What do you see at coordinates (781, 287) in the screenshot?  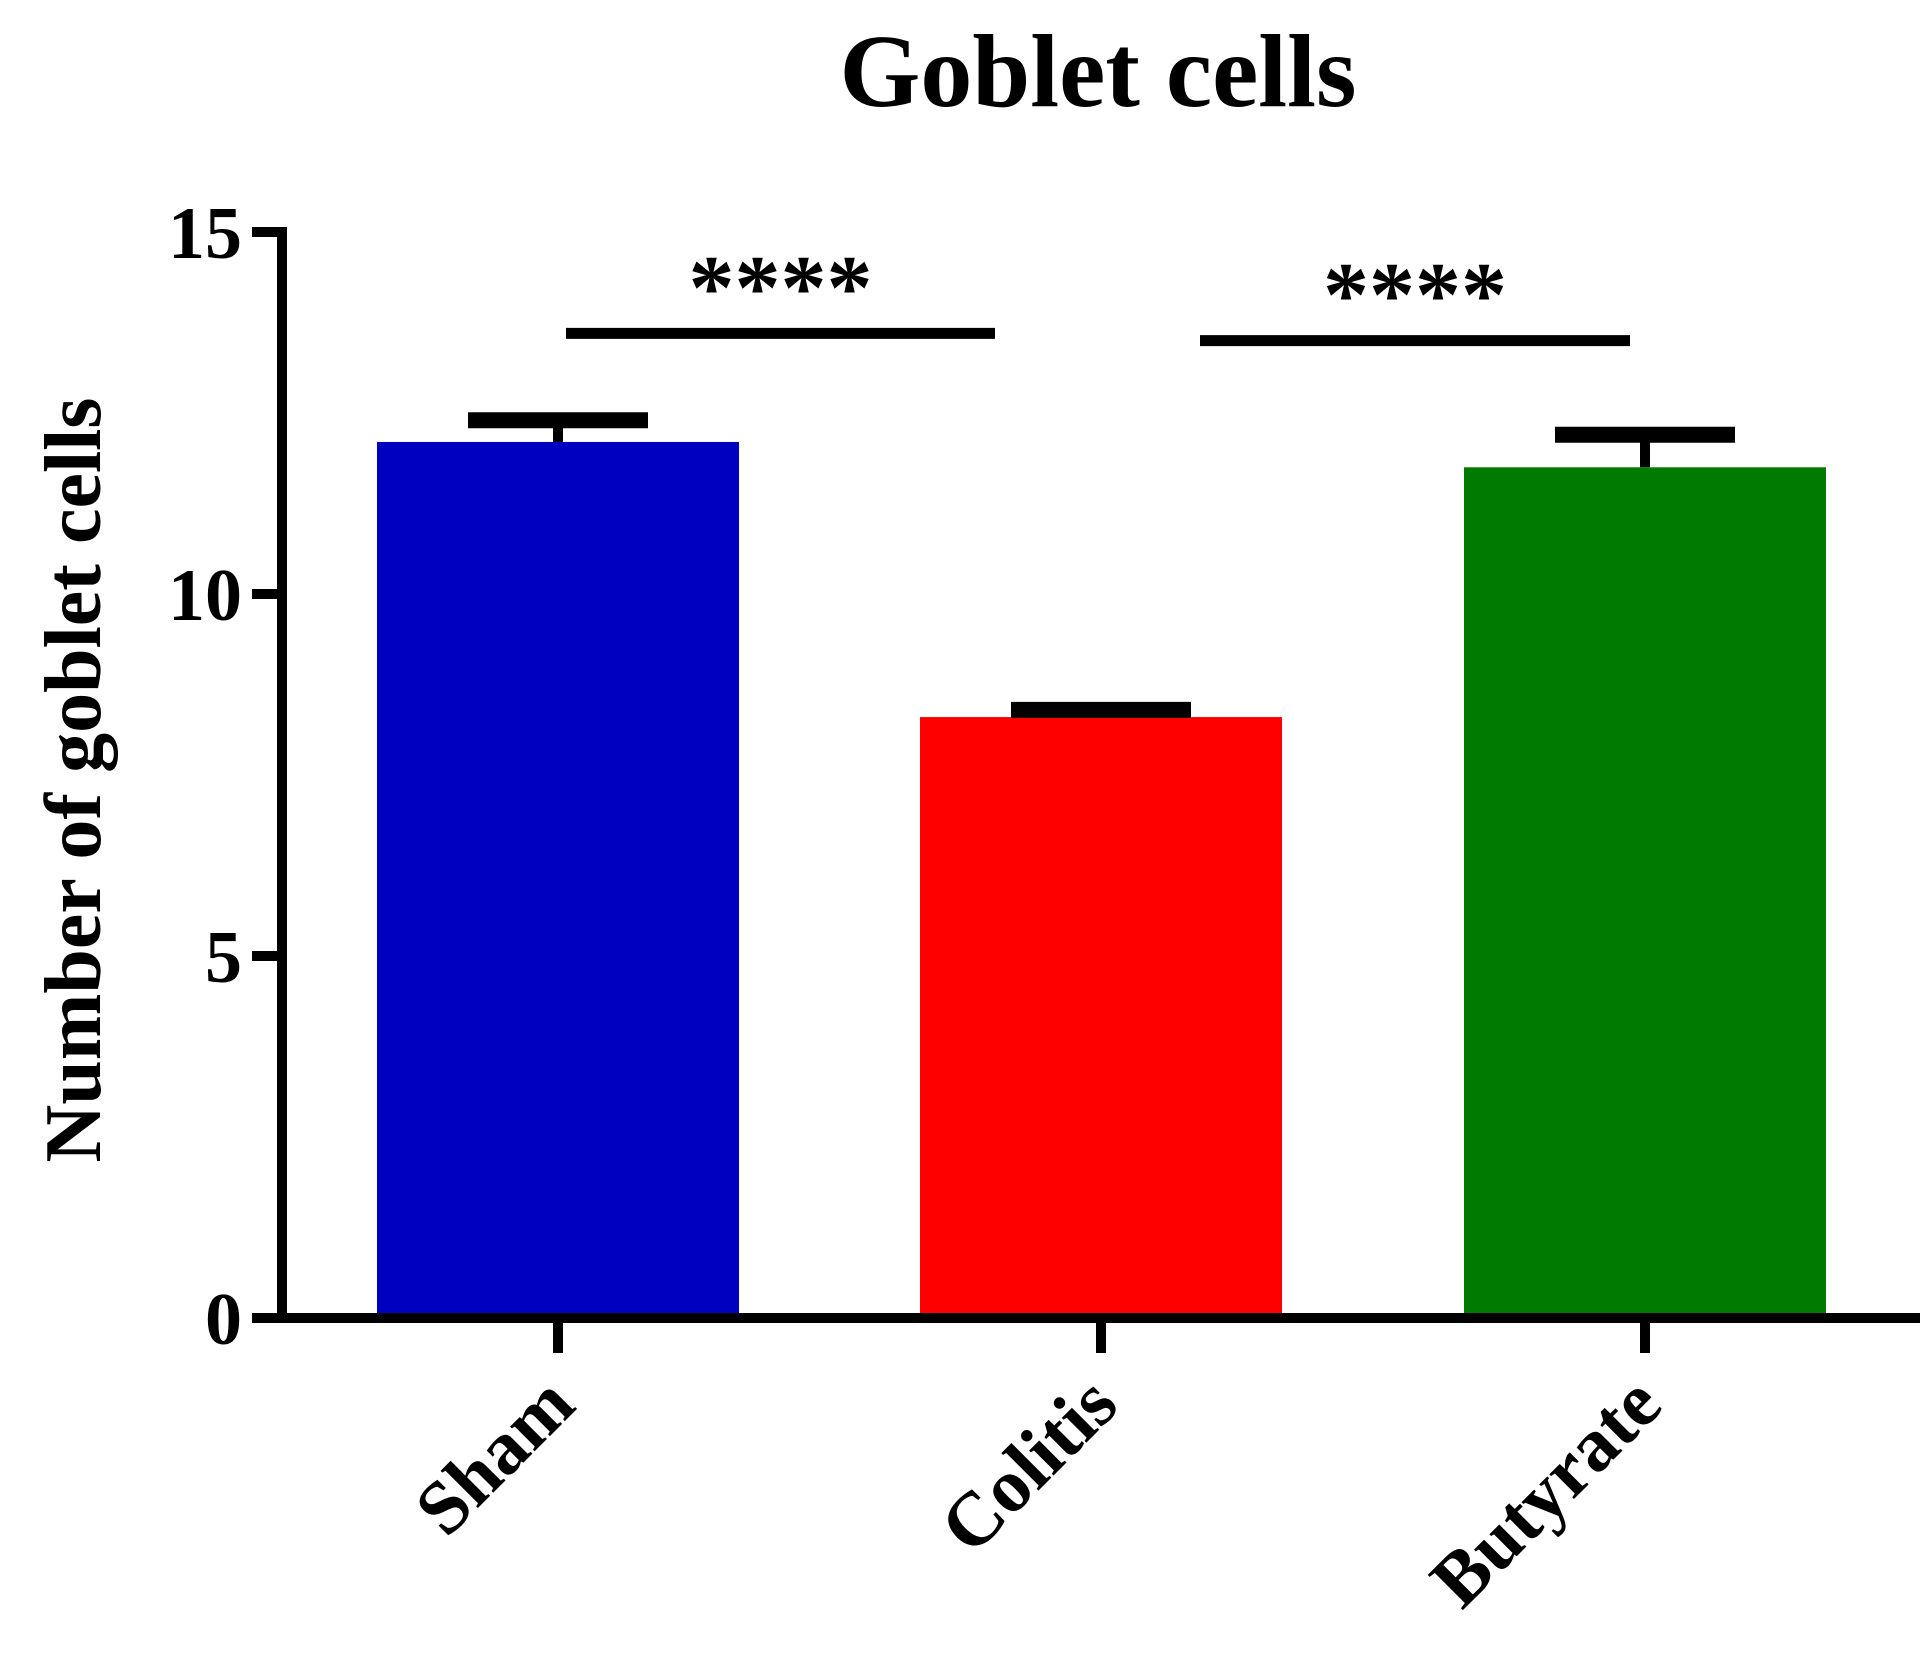 I see `significance-label-1: ****` at bounding box center [781, 287].